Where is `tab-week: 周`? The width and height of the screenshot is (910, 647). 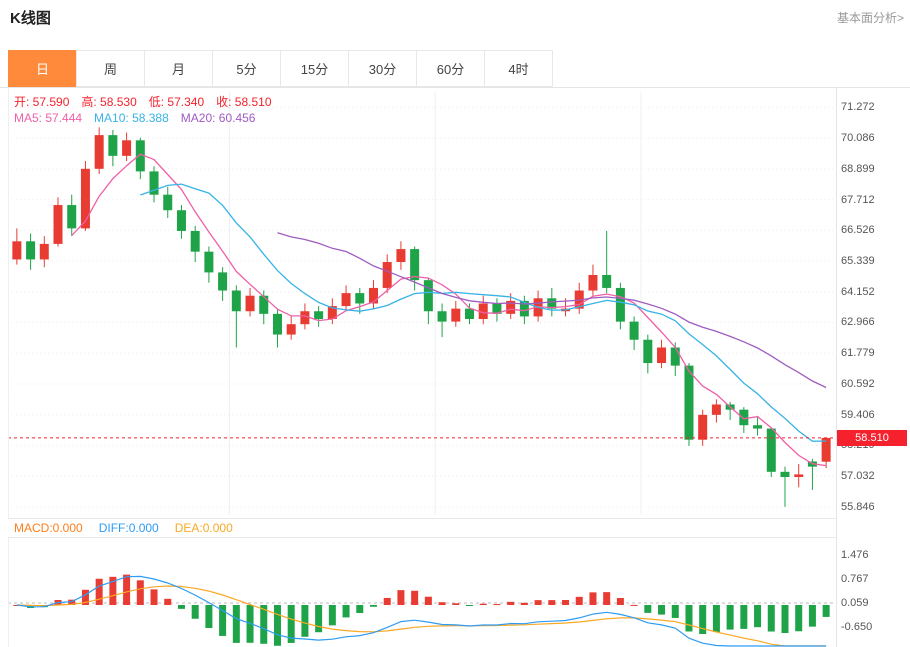
tab-week: 周 is located at coordinates (110, 68).